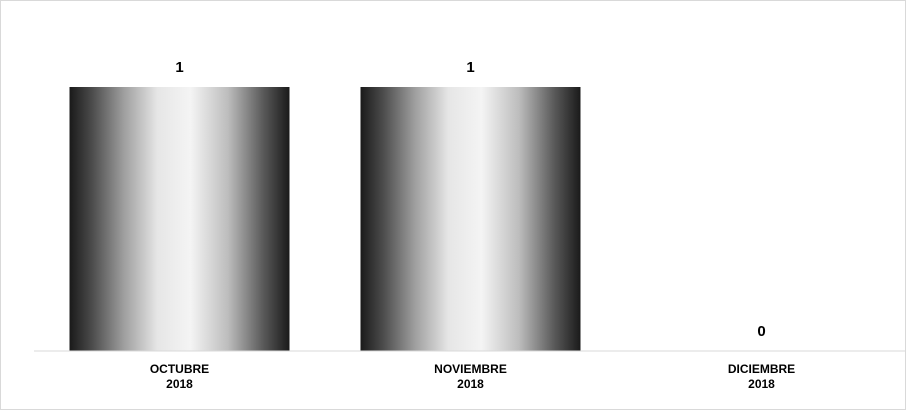  What do you see at coordinates (179, 369) in the screenshot?
I see `x-tick-label-0-line-0: OCTUBRE` at bounding box center [179, 369].